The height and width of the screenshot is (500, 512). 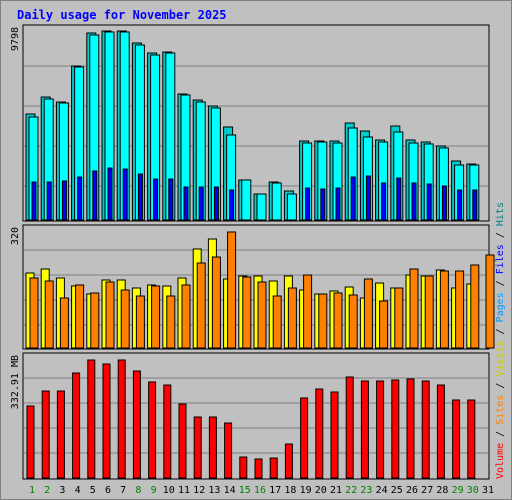 I want to click on x-tick-label-25: 25, so click(x=397, y=490).